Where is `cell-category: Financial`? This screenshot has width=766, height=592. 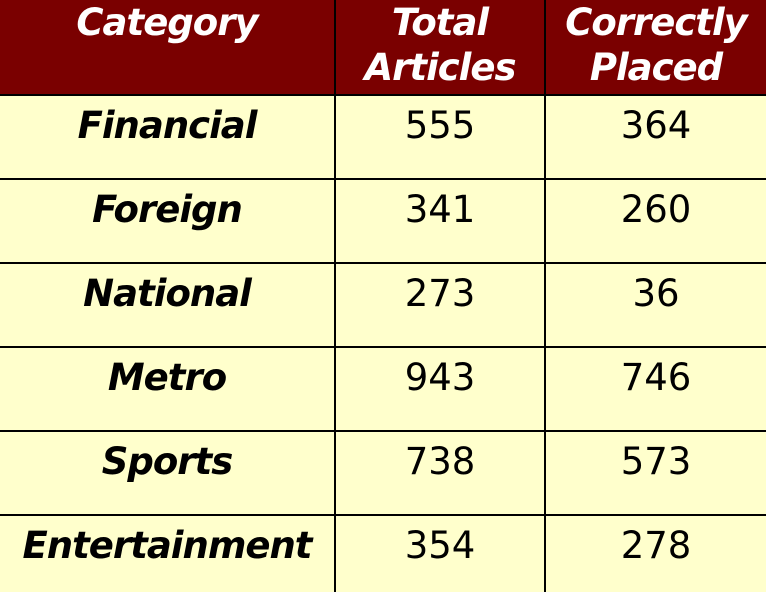 cell-category: Financial is located at coordinates (167, 137).